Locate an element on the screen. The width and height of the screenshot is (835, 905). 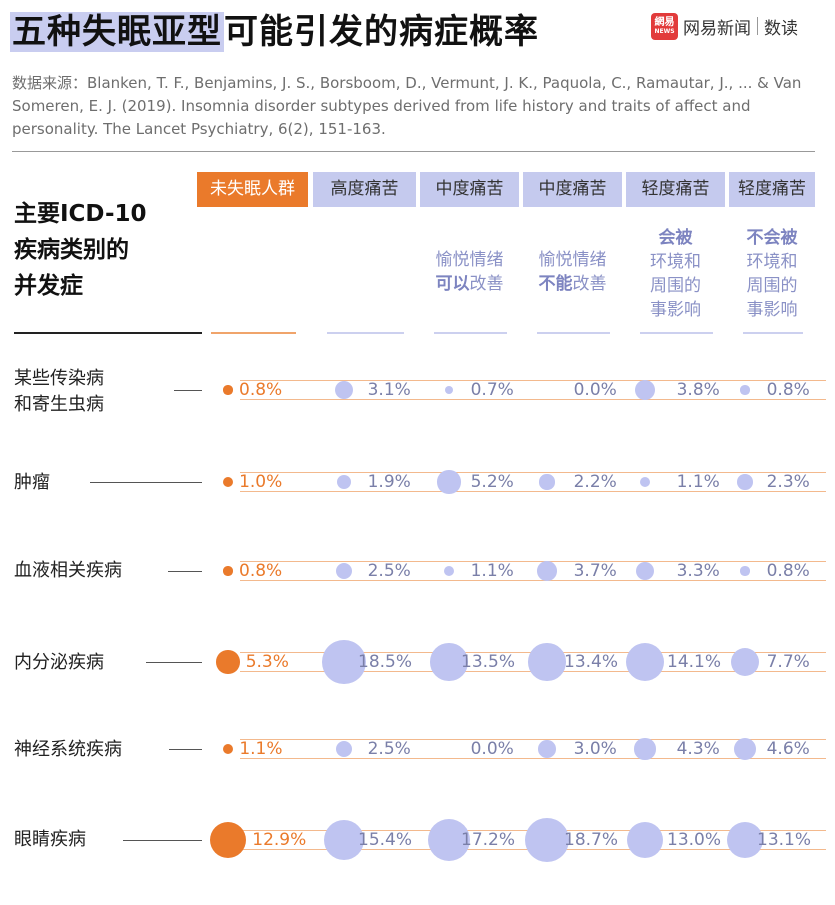
row-label: 神经系统疾病 is located at coordinates (68, 749).